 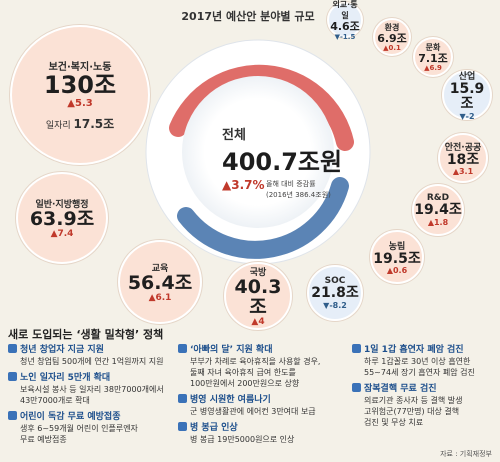 I want to click on bubble-value: 40.3조, so click(x=258, y=296).